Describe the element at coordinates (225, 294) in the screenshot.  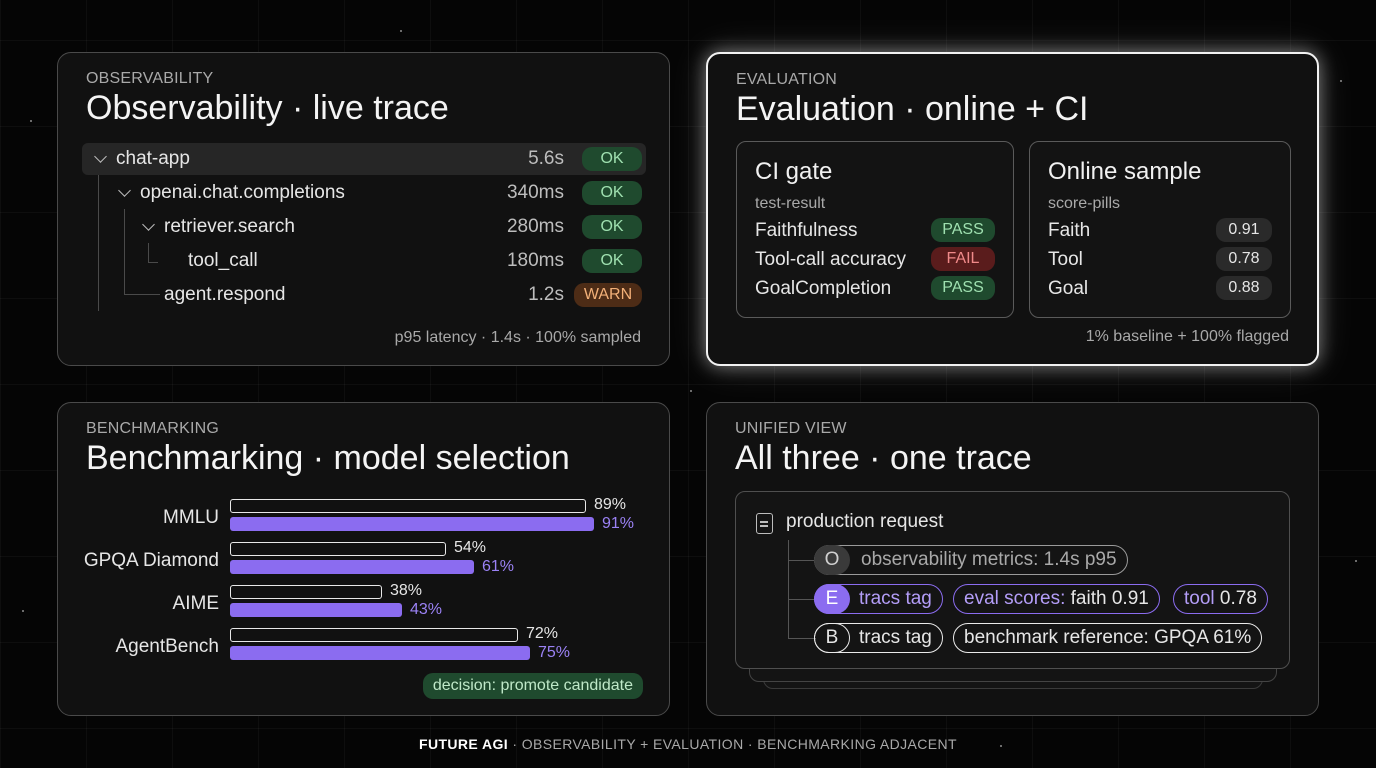
I see `span-name: agent.respond` at that location.